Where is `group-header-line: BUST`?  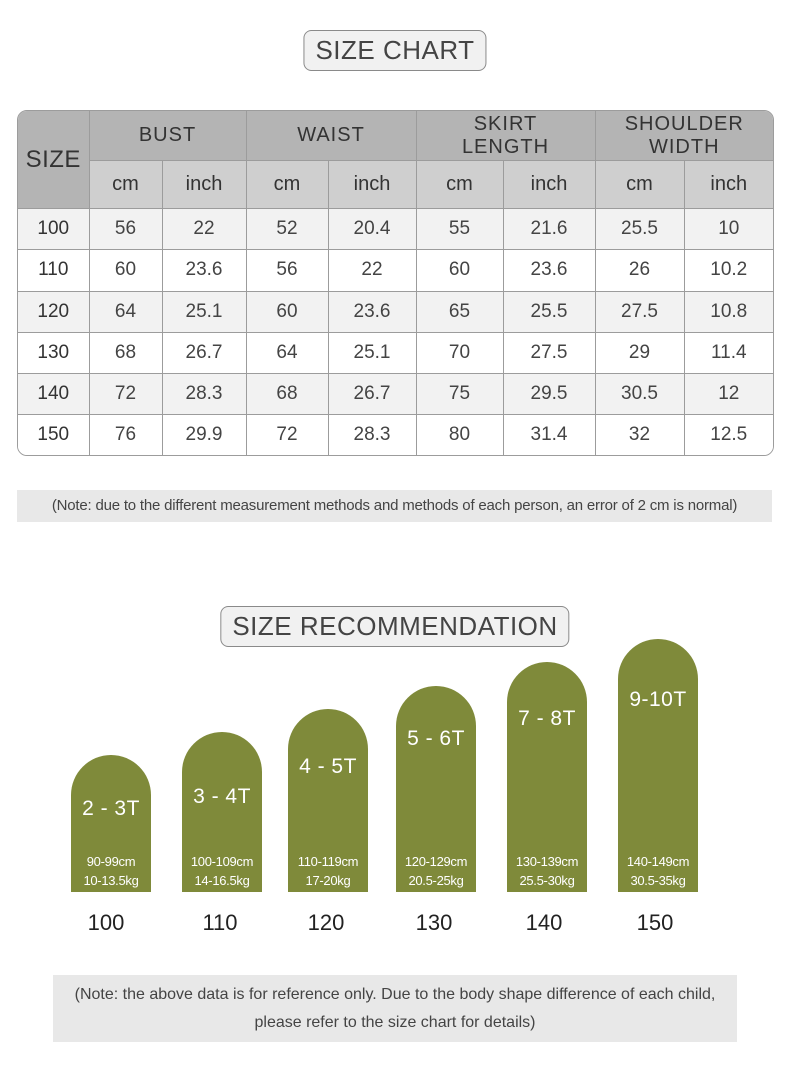
group-header-line: BUST is located at coordinates (167, 135).